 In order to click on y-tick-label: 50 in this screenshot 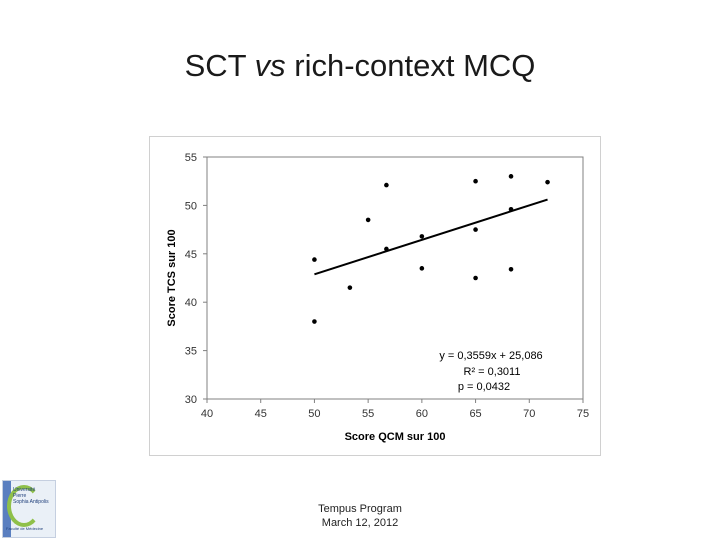, I will do `click(191, 206)`.